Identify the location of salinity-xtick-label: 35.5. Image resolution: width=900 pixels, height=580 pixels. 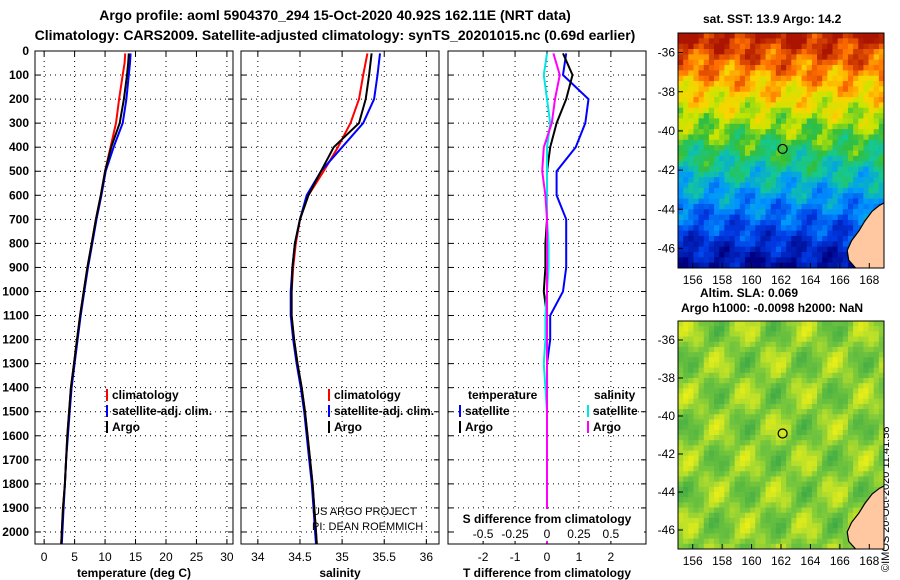
(385, 557).